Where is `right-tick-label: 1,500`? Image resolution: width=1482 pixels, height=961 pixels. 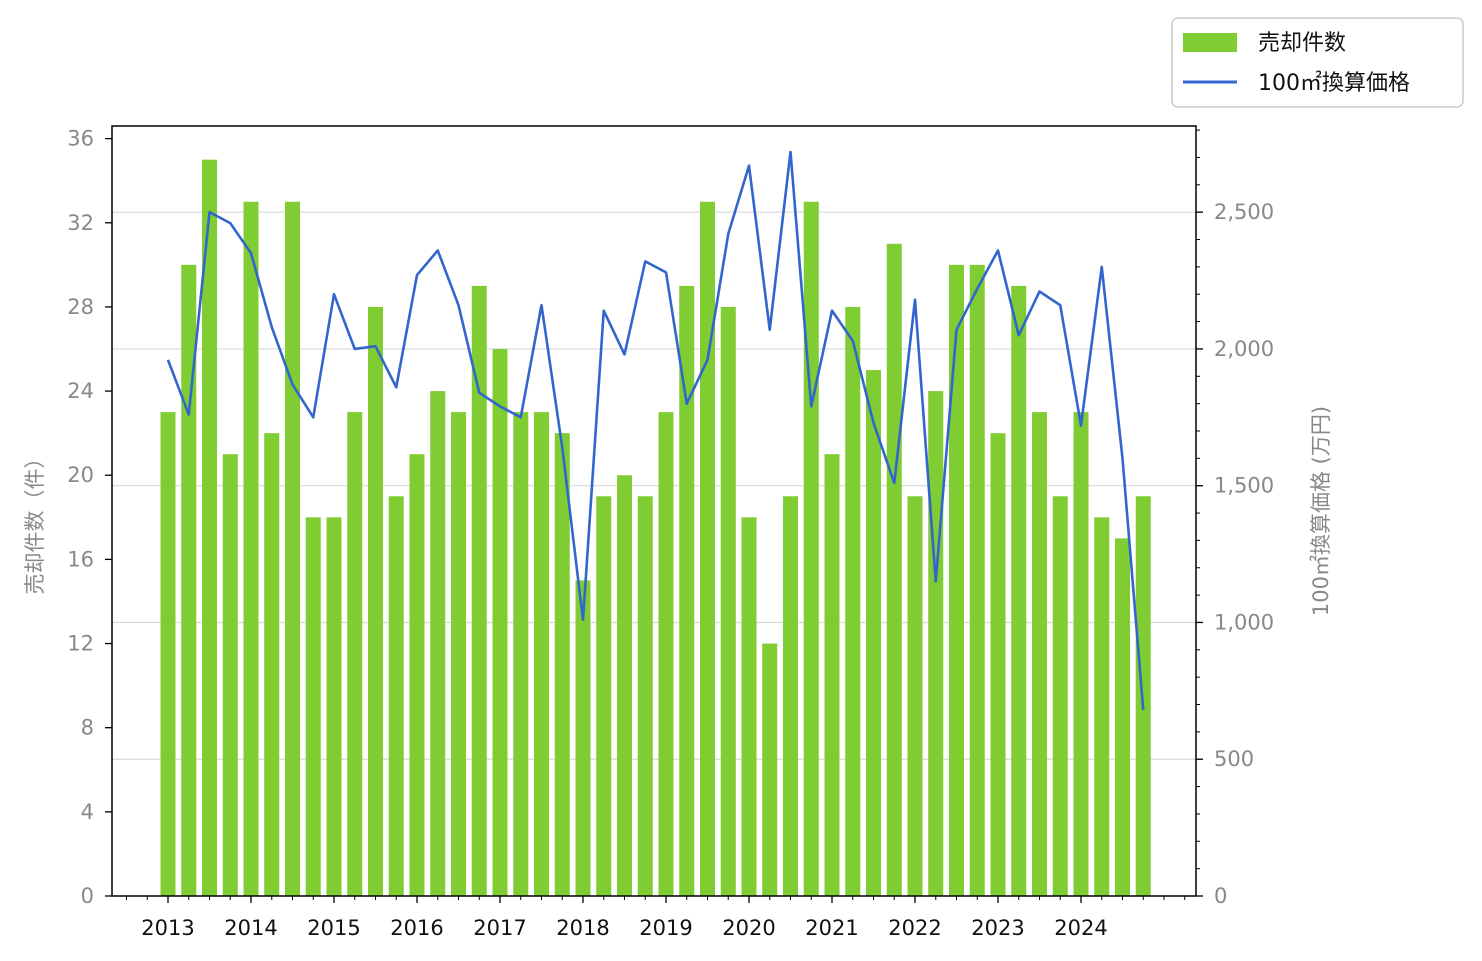
right-tick-label: 1,500 is located at coordinates (1244, 486).